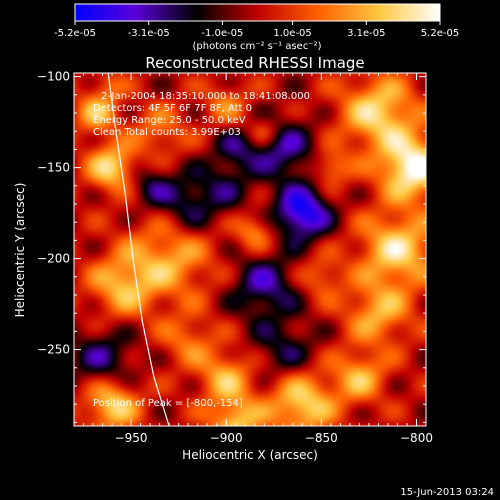 The height and width of the screenshot is (500, 500). I want to click on colorbar-tick-label: -3.1e-05, so click(149, 33).